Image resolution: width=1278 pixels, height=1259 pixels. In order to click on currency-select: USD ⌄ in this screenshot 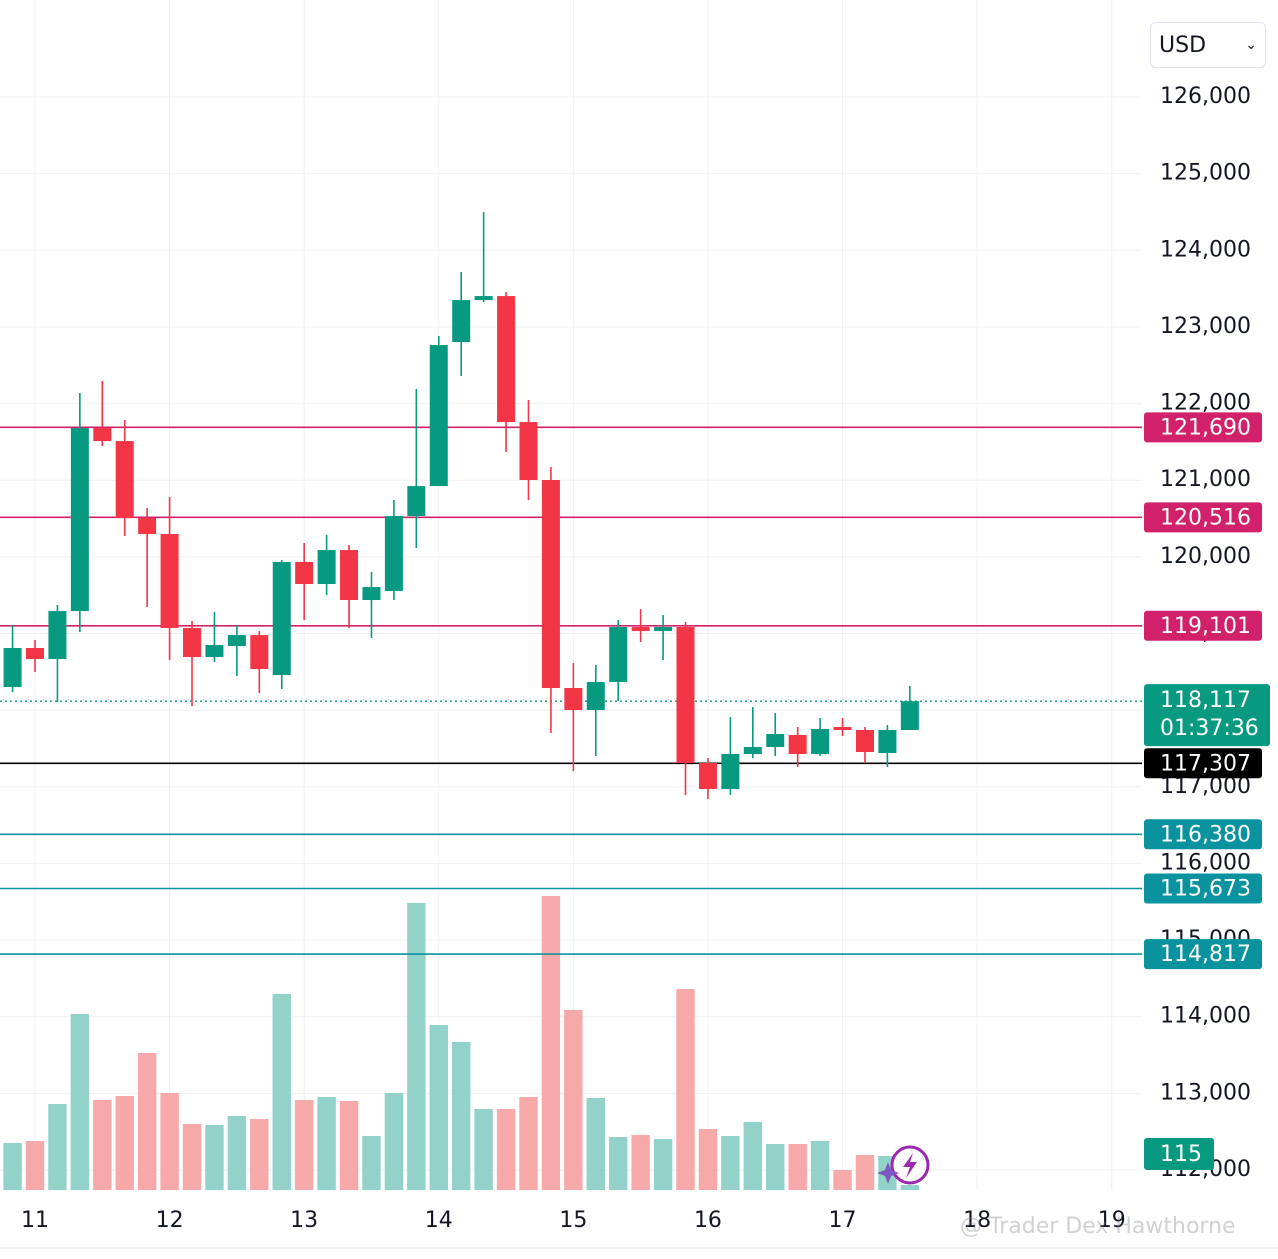, I will do `click(1208, 45)`.